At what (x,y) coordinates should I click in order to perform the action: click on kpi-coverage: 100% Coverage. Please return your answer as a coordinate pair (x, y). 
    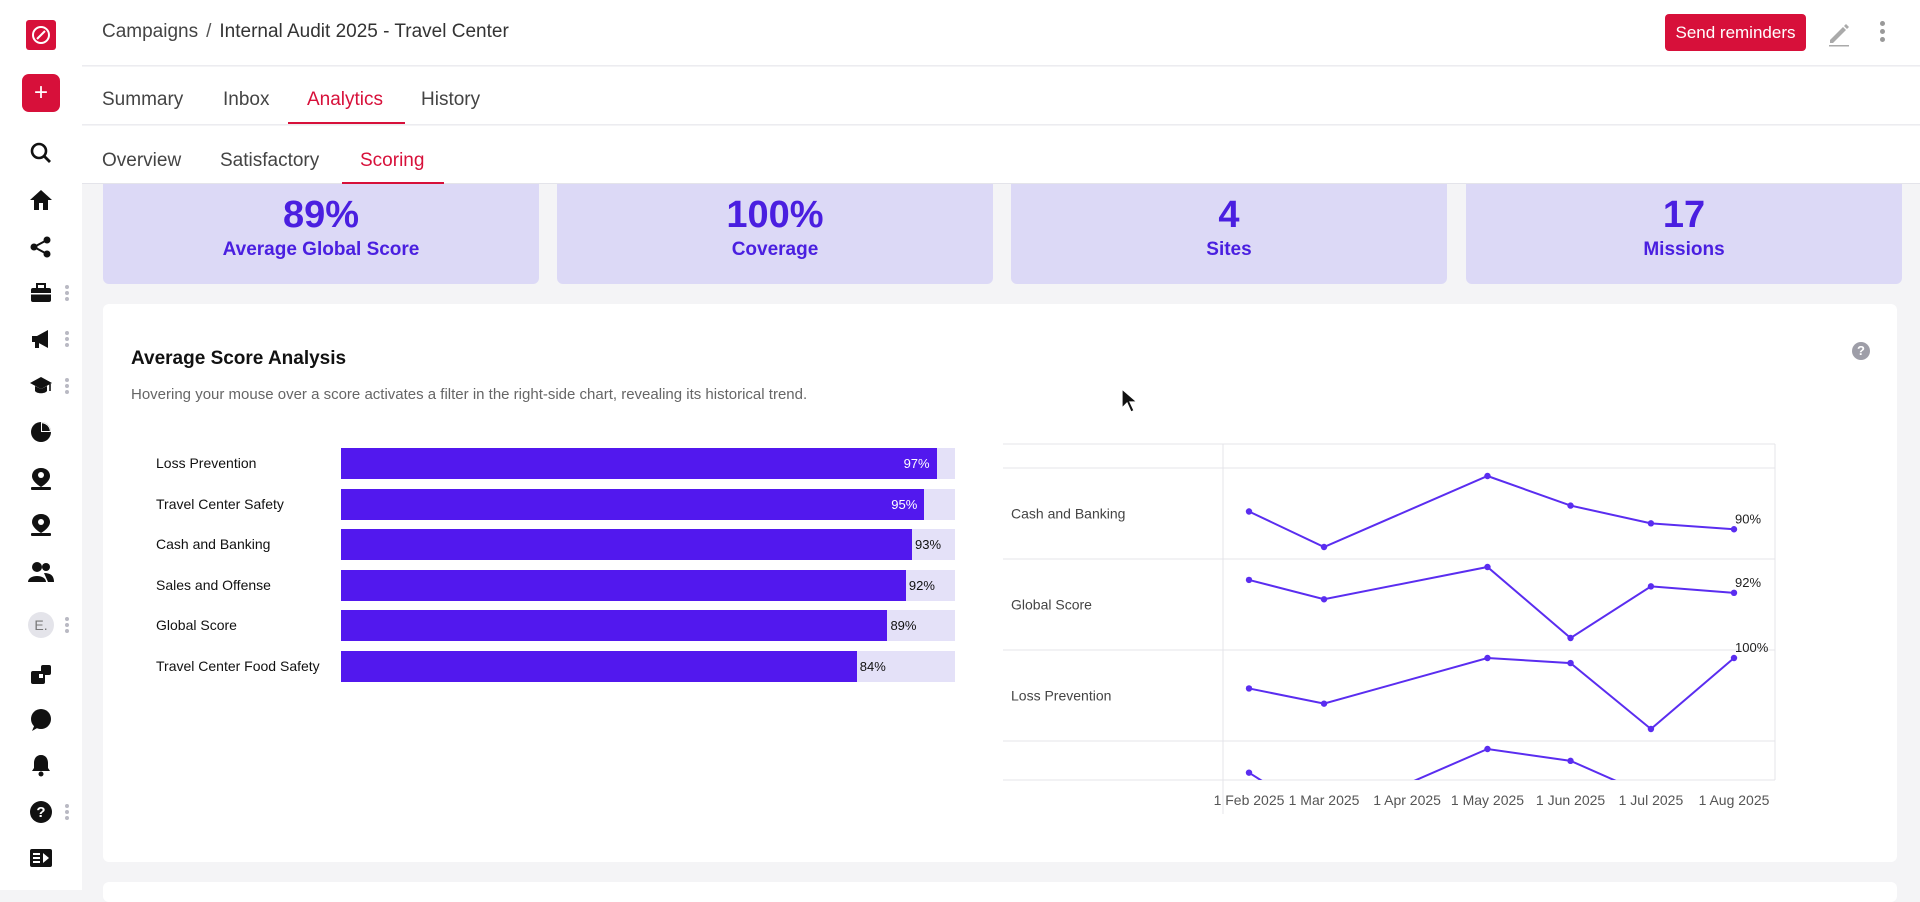
    Looking at the image, I should click on (775, 234).